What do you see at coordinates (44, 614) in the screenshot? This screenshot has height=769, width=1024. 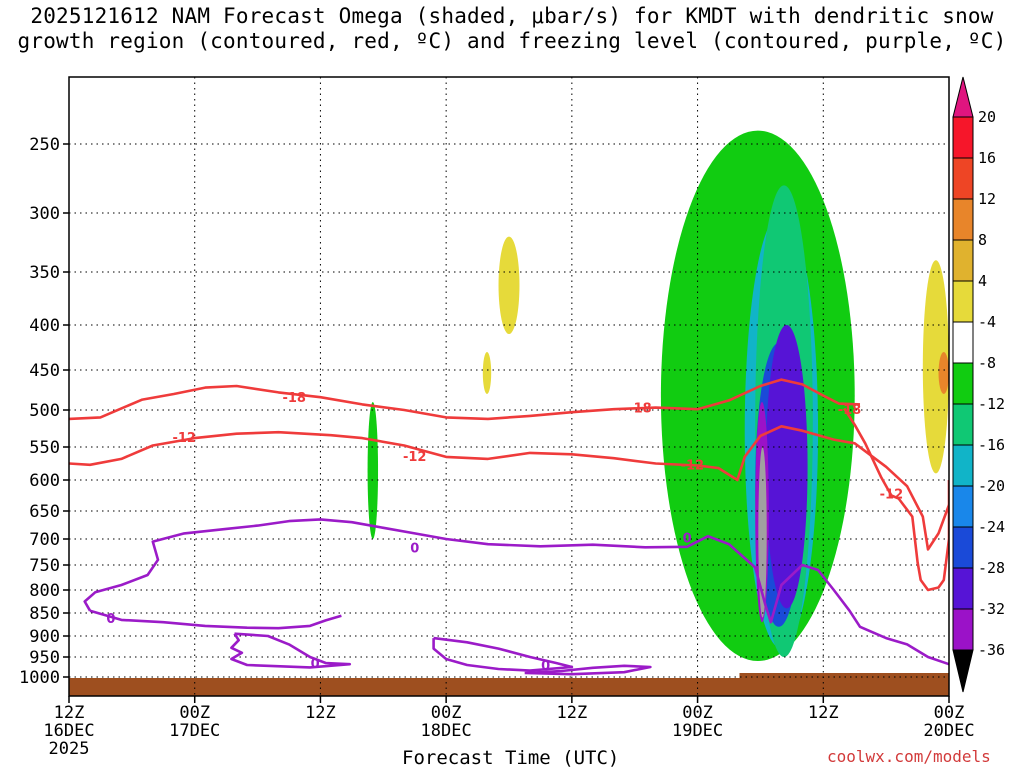 I see `y-tick-label: 850` at bounding box center [44, 614].